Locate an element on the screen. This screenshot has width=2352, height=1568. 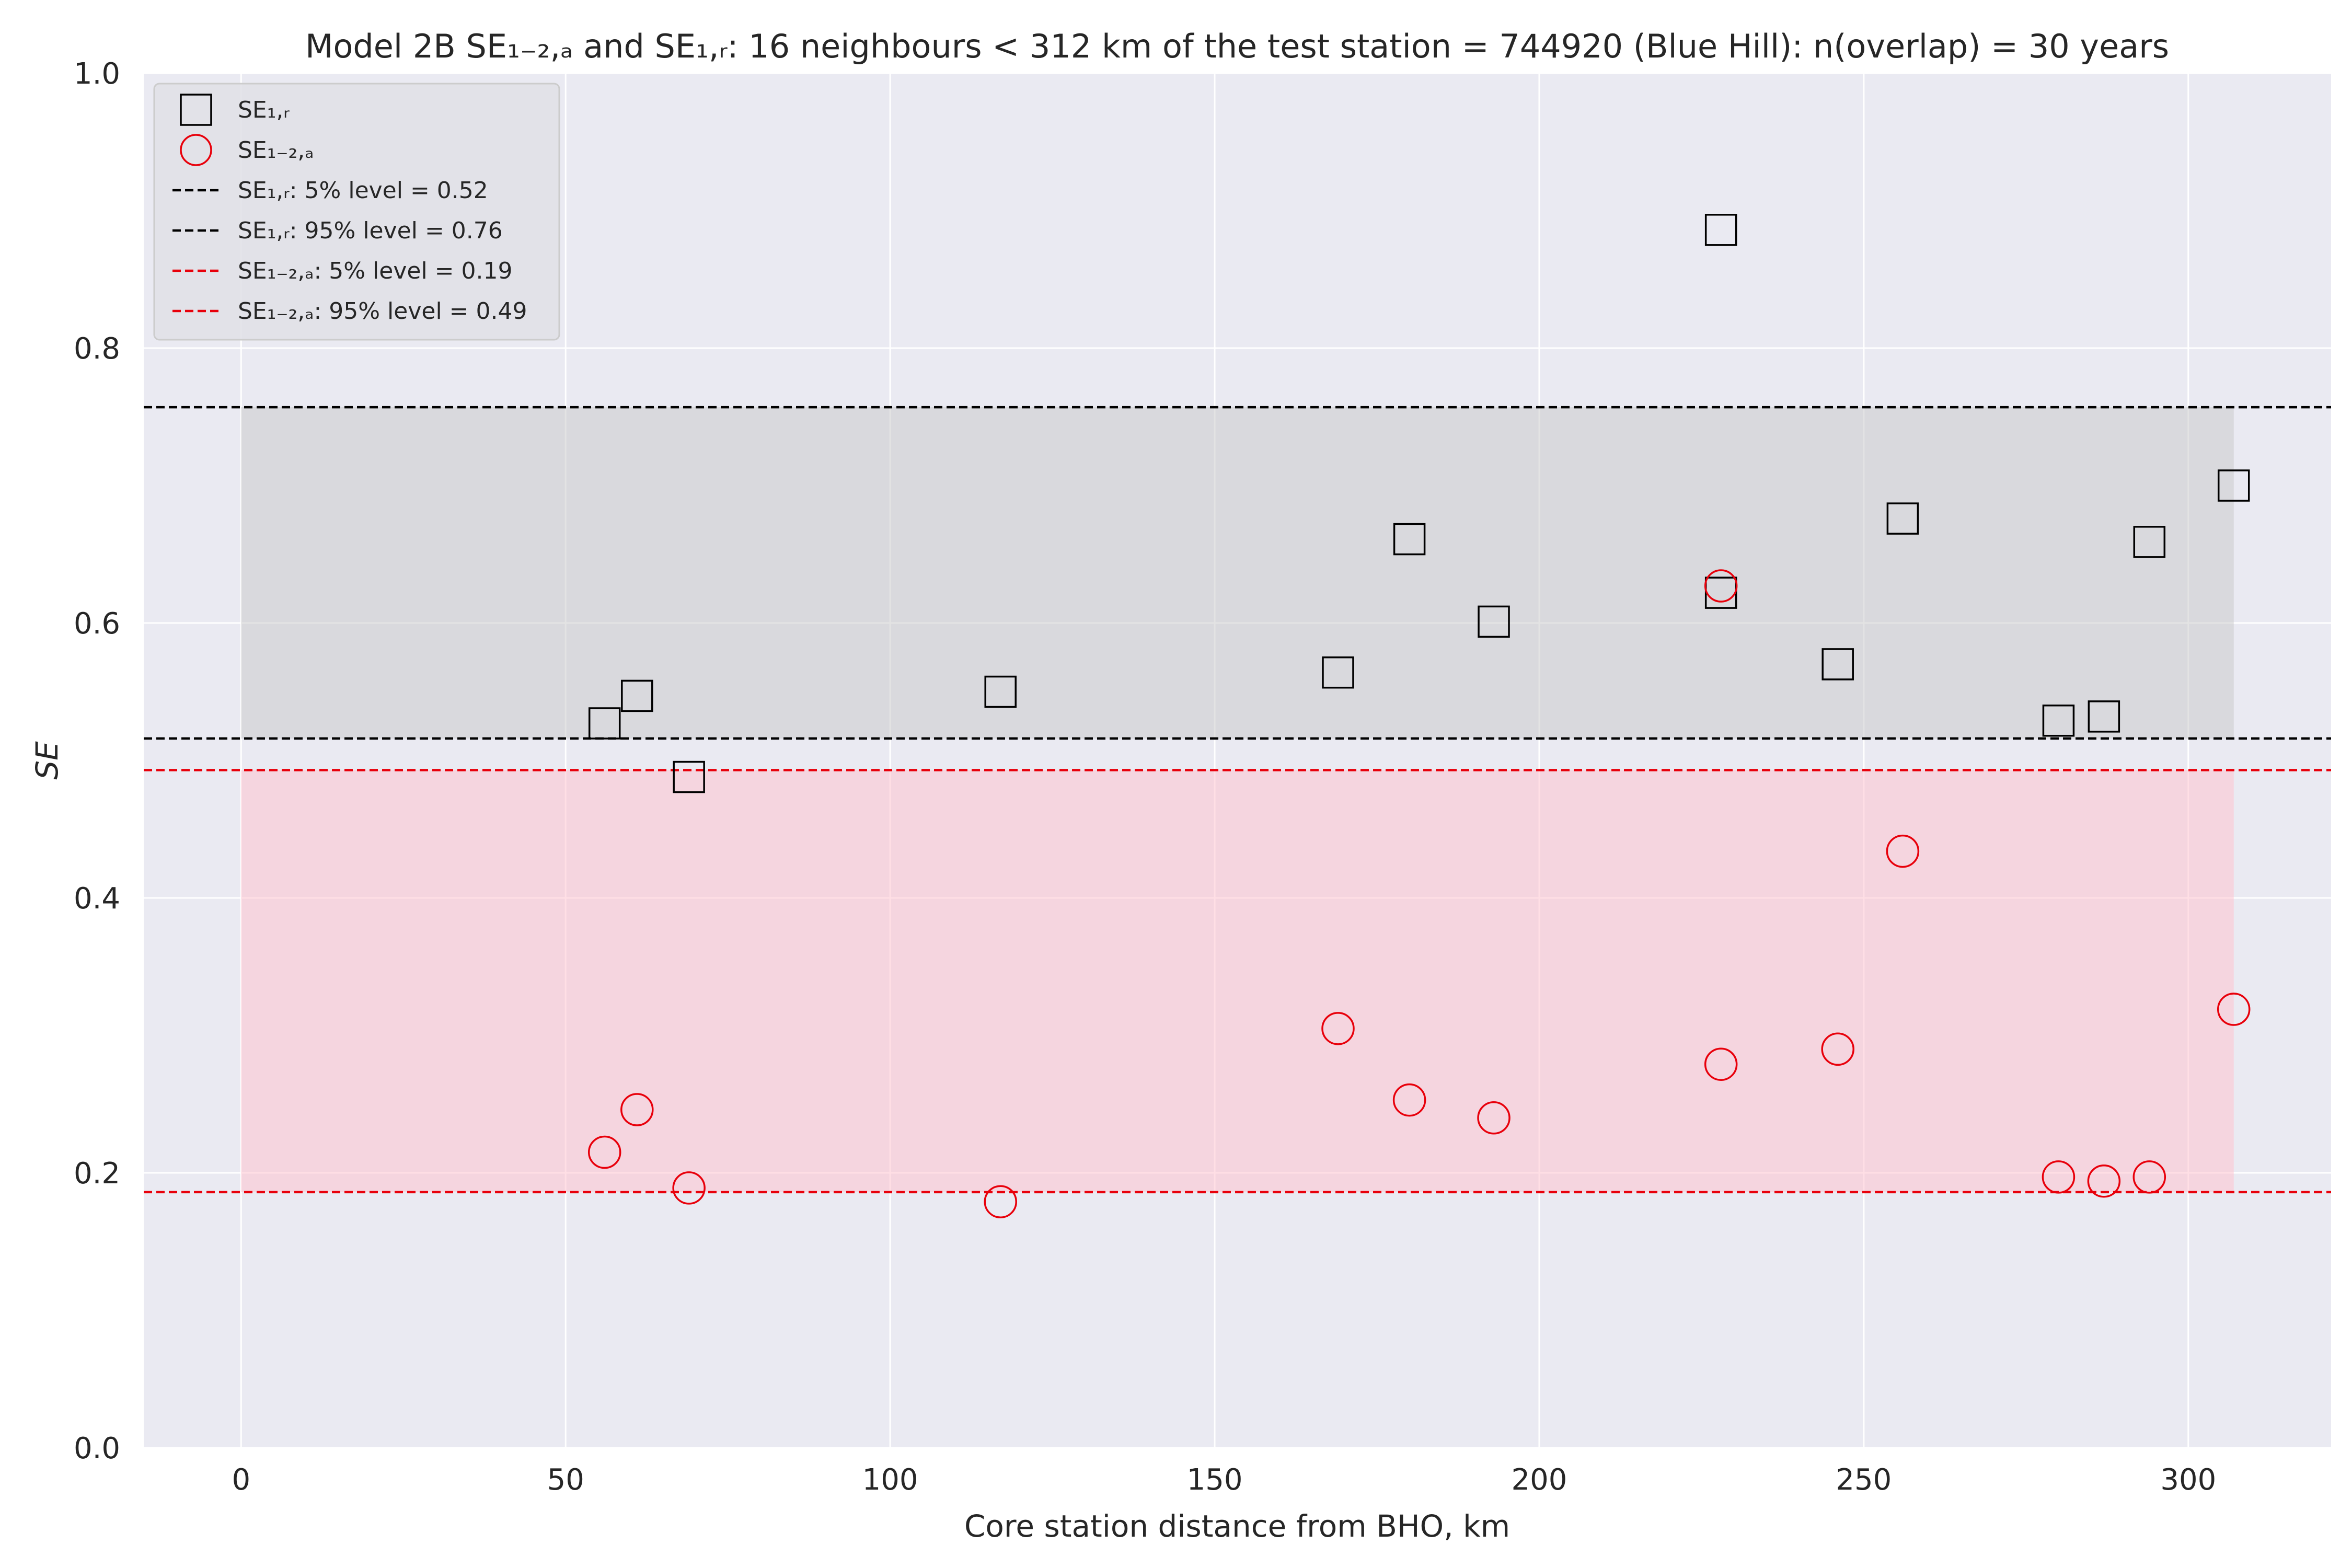
legend-label: SE₁₋₂,ₐ: 95% level = 0.49 is located at coordinates (382, 311).